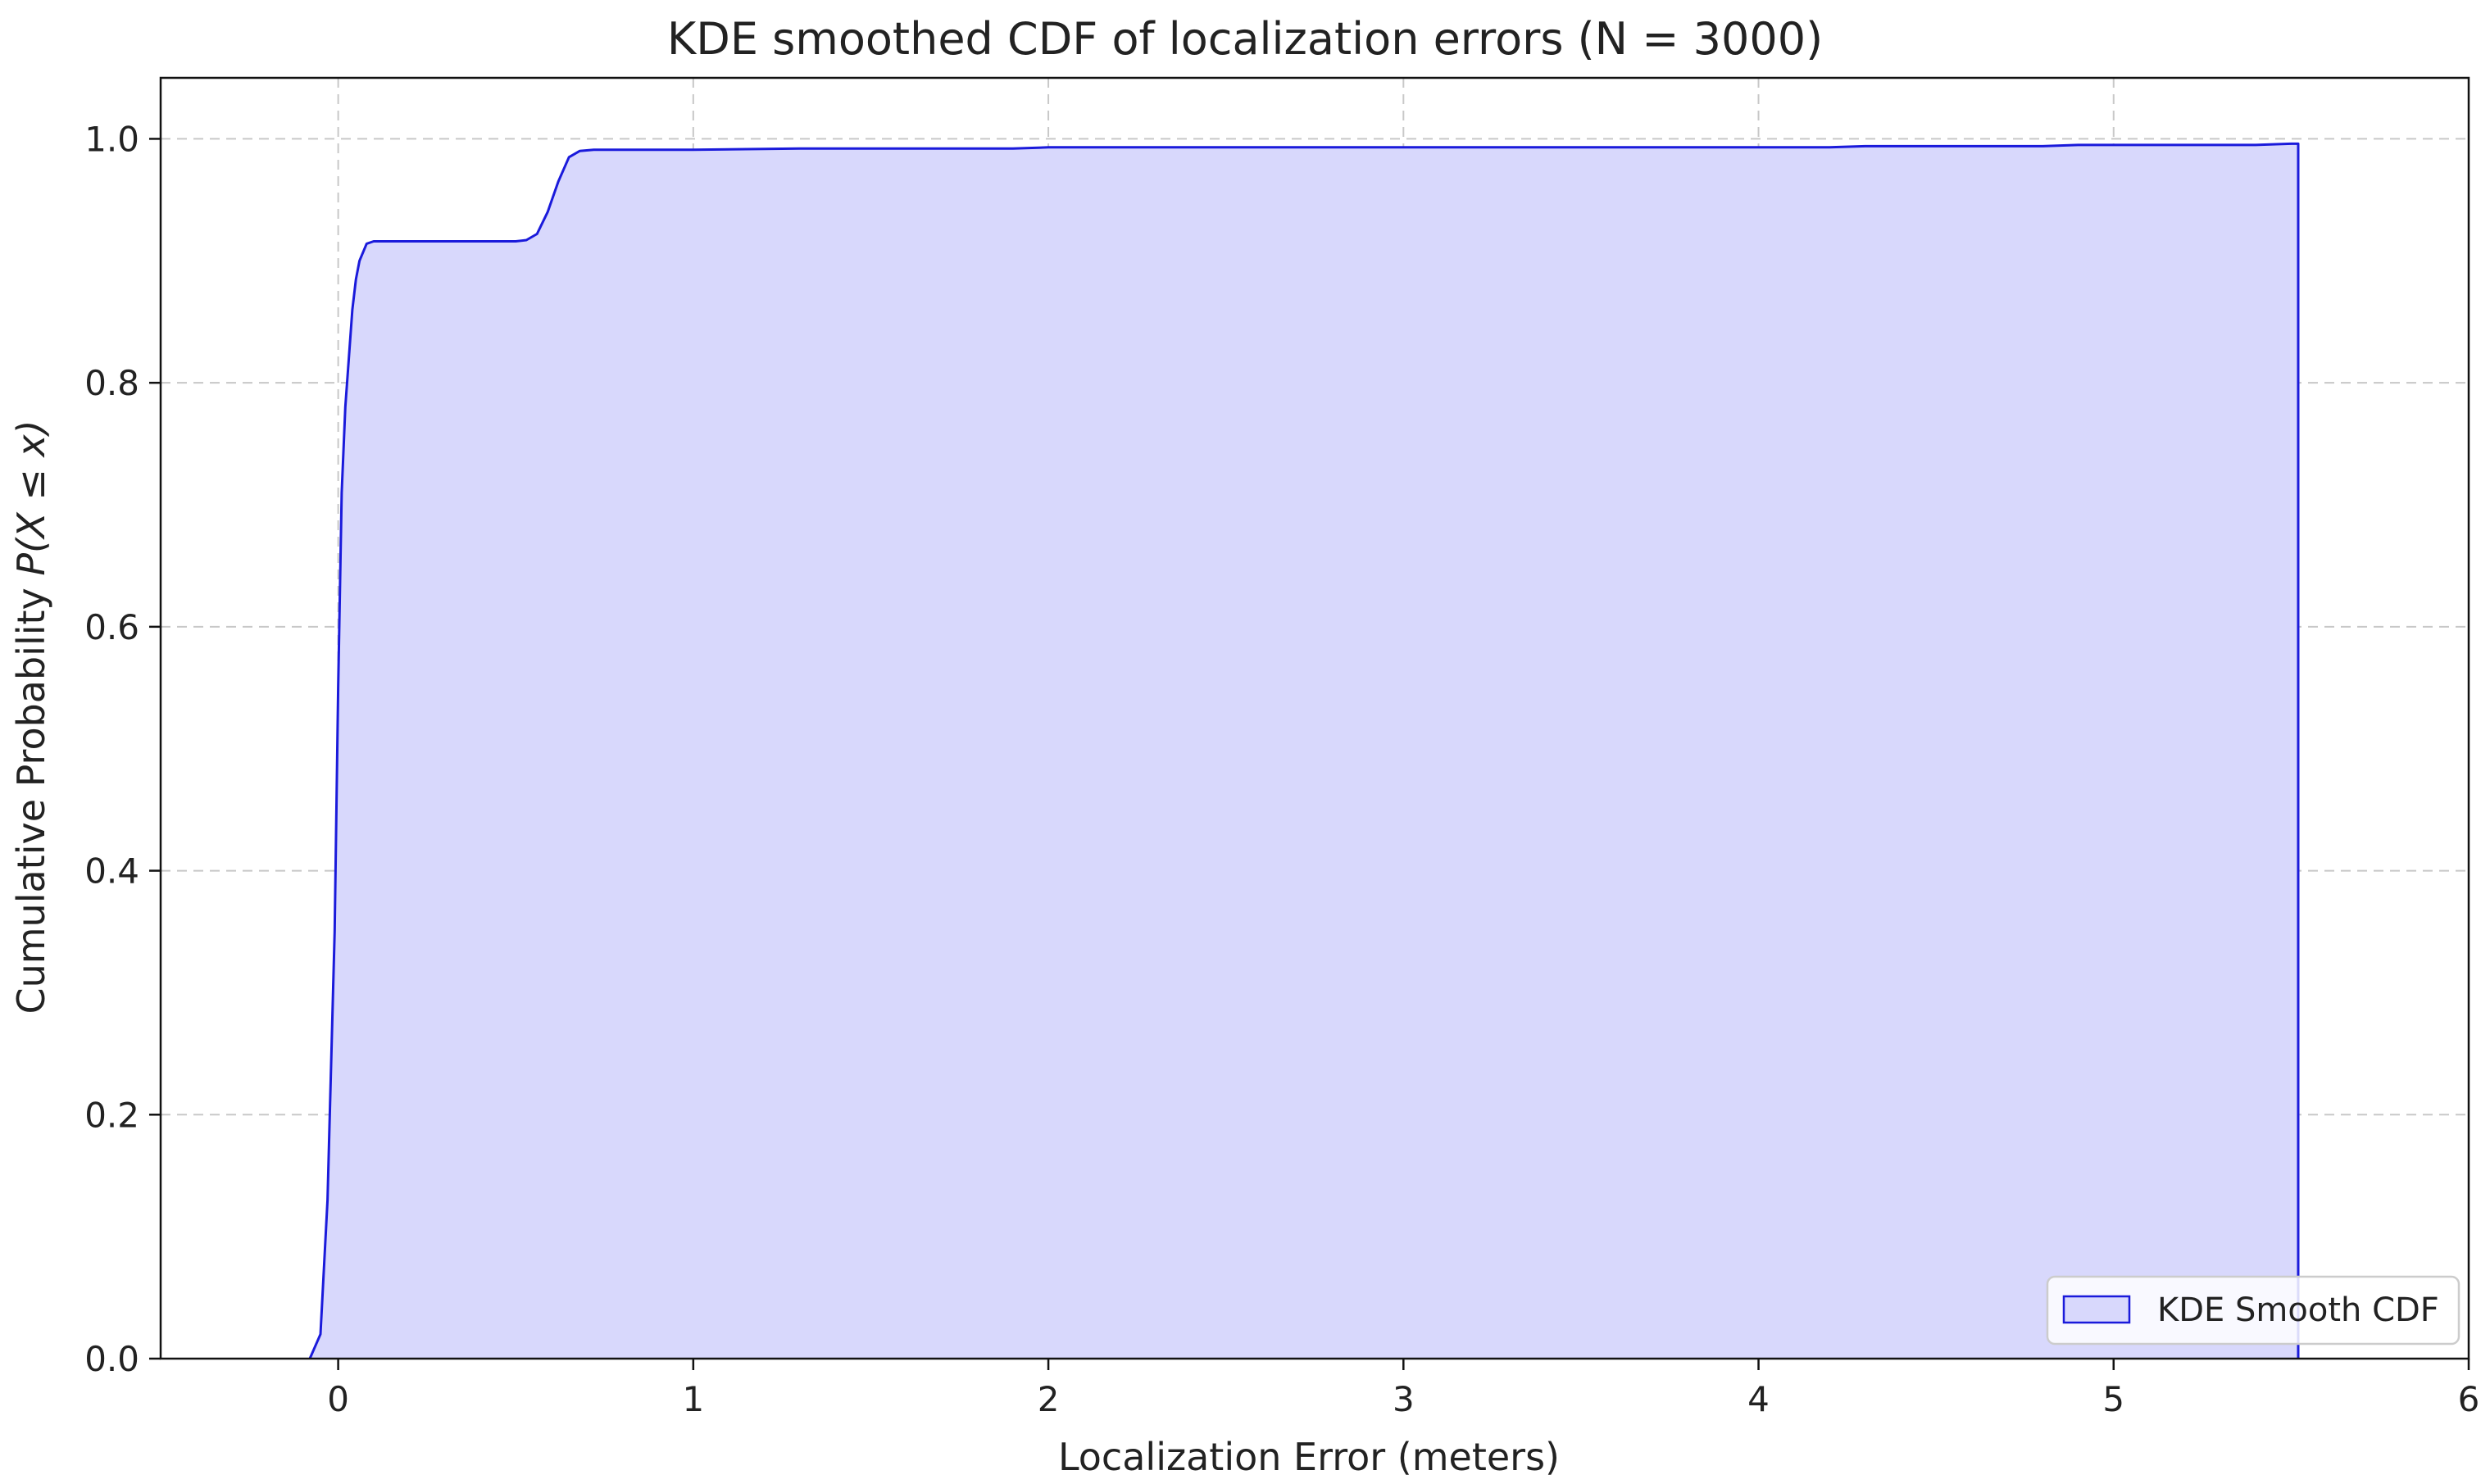 Image resolution: width=2490 pixels, height=1484 pixels. Describe the element at coordinates (1404, 1399) in the screenshot. I see `x-tick-label-3: 3` at that location.